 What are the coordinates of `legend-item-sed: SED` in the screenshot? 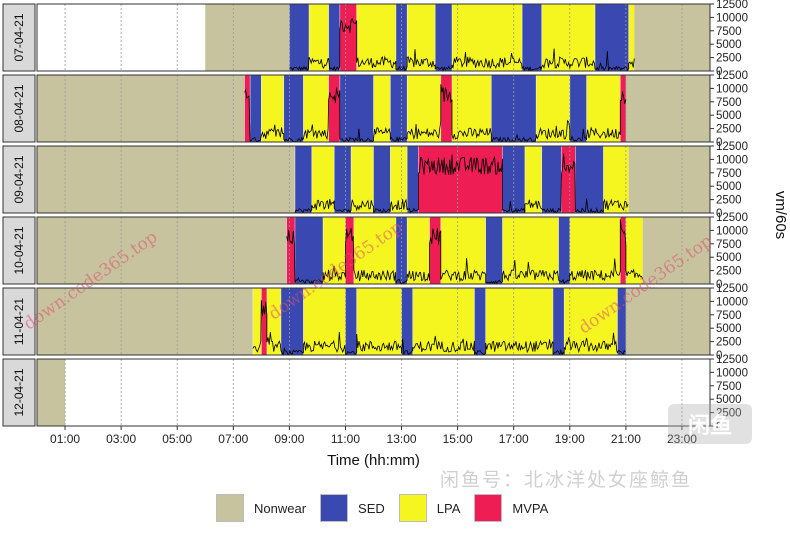 It's located at (352, 508).